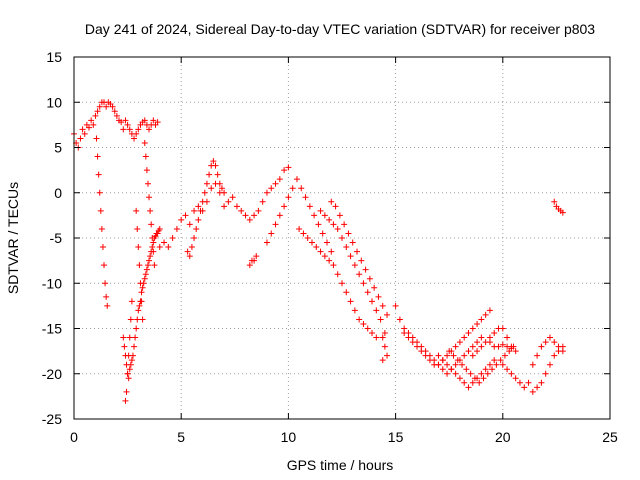 This screenshot has width=640, height=480. What do you see at coordinates (340, 465) in the screenshot?
I see `x-axis-title: GPS time / hours` at bounding box center [340, 465].